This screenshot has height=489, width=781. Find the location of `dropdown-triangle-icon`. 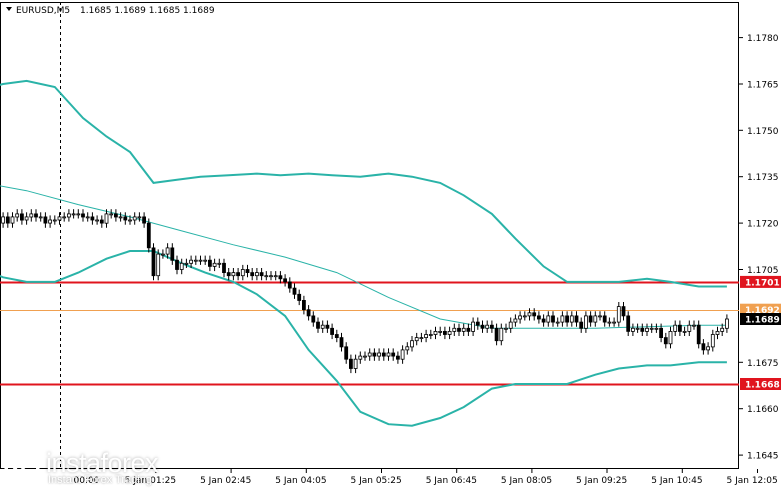

dropdown-triangle-icon is located at coordinates (9, 9).